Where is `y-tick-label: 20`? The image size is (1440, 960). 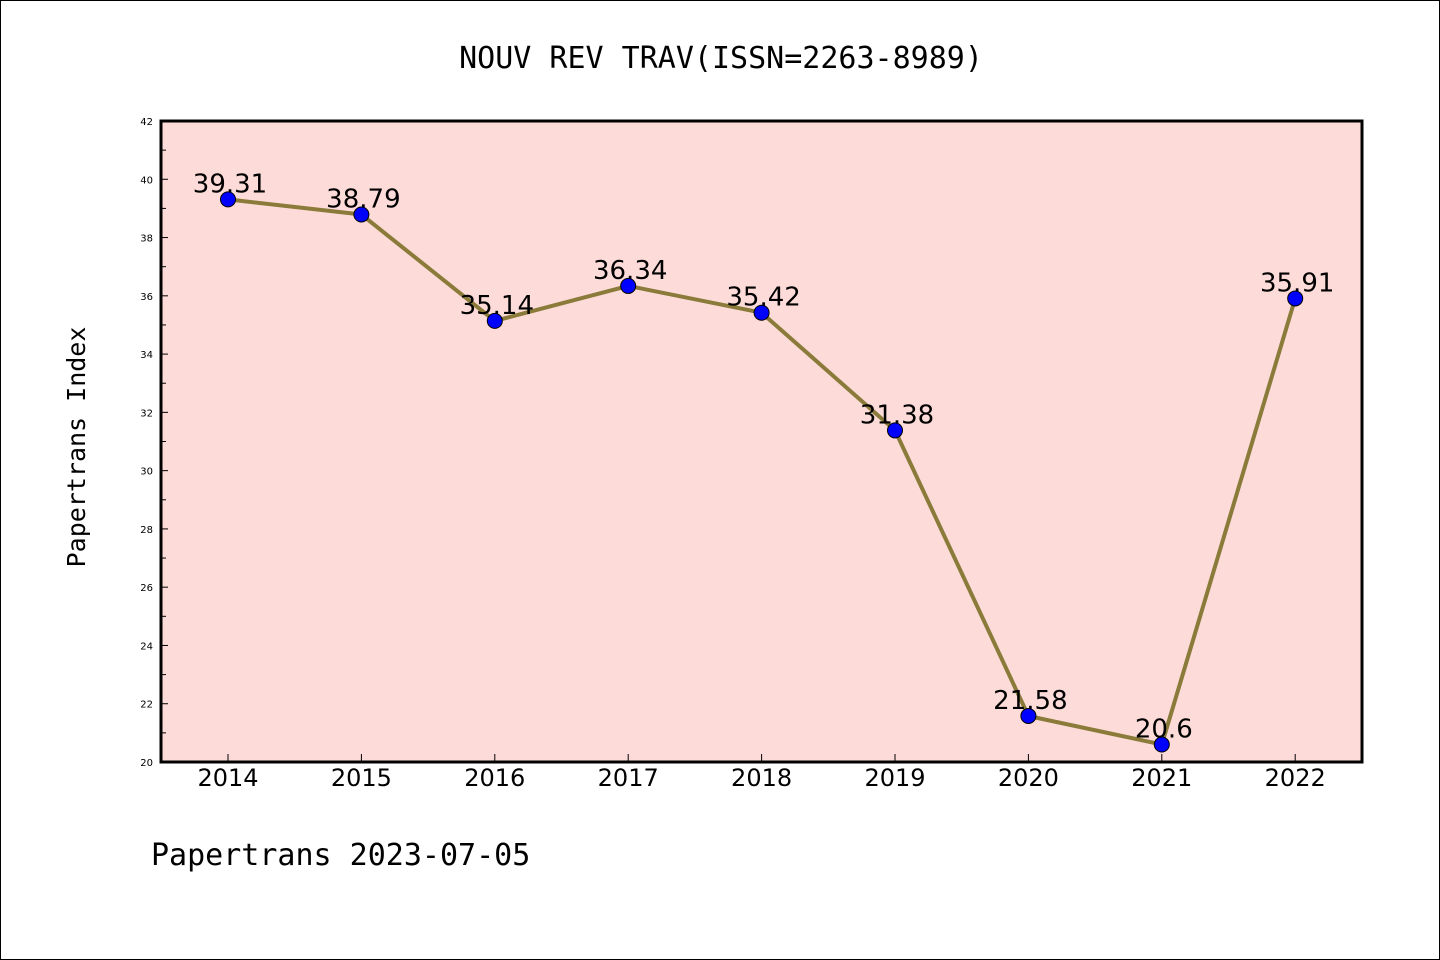
y-tick-label: 20 is located at coordinates (146, 763).